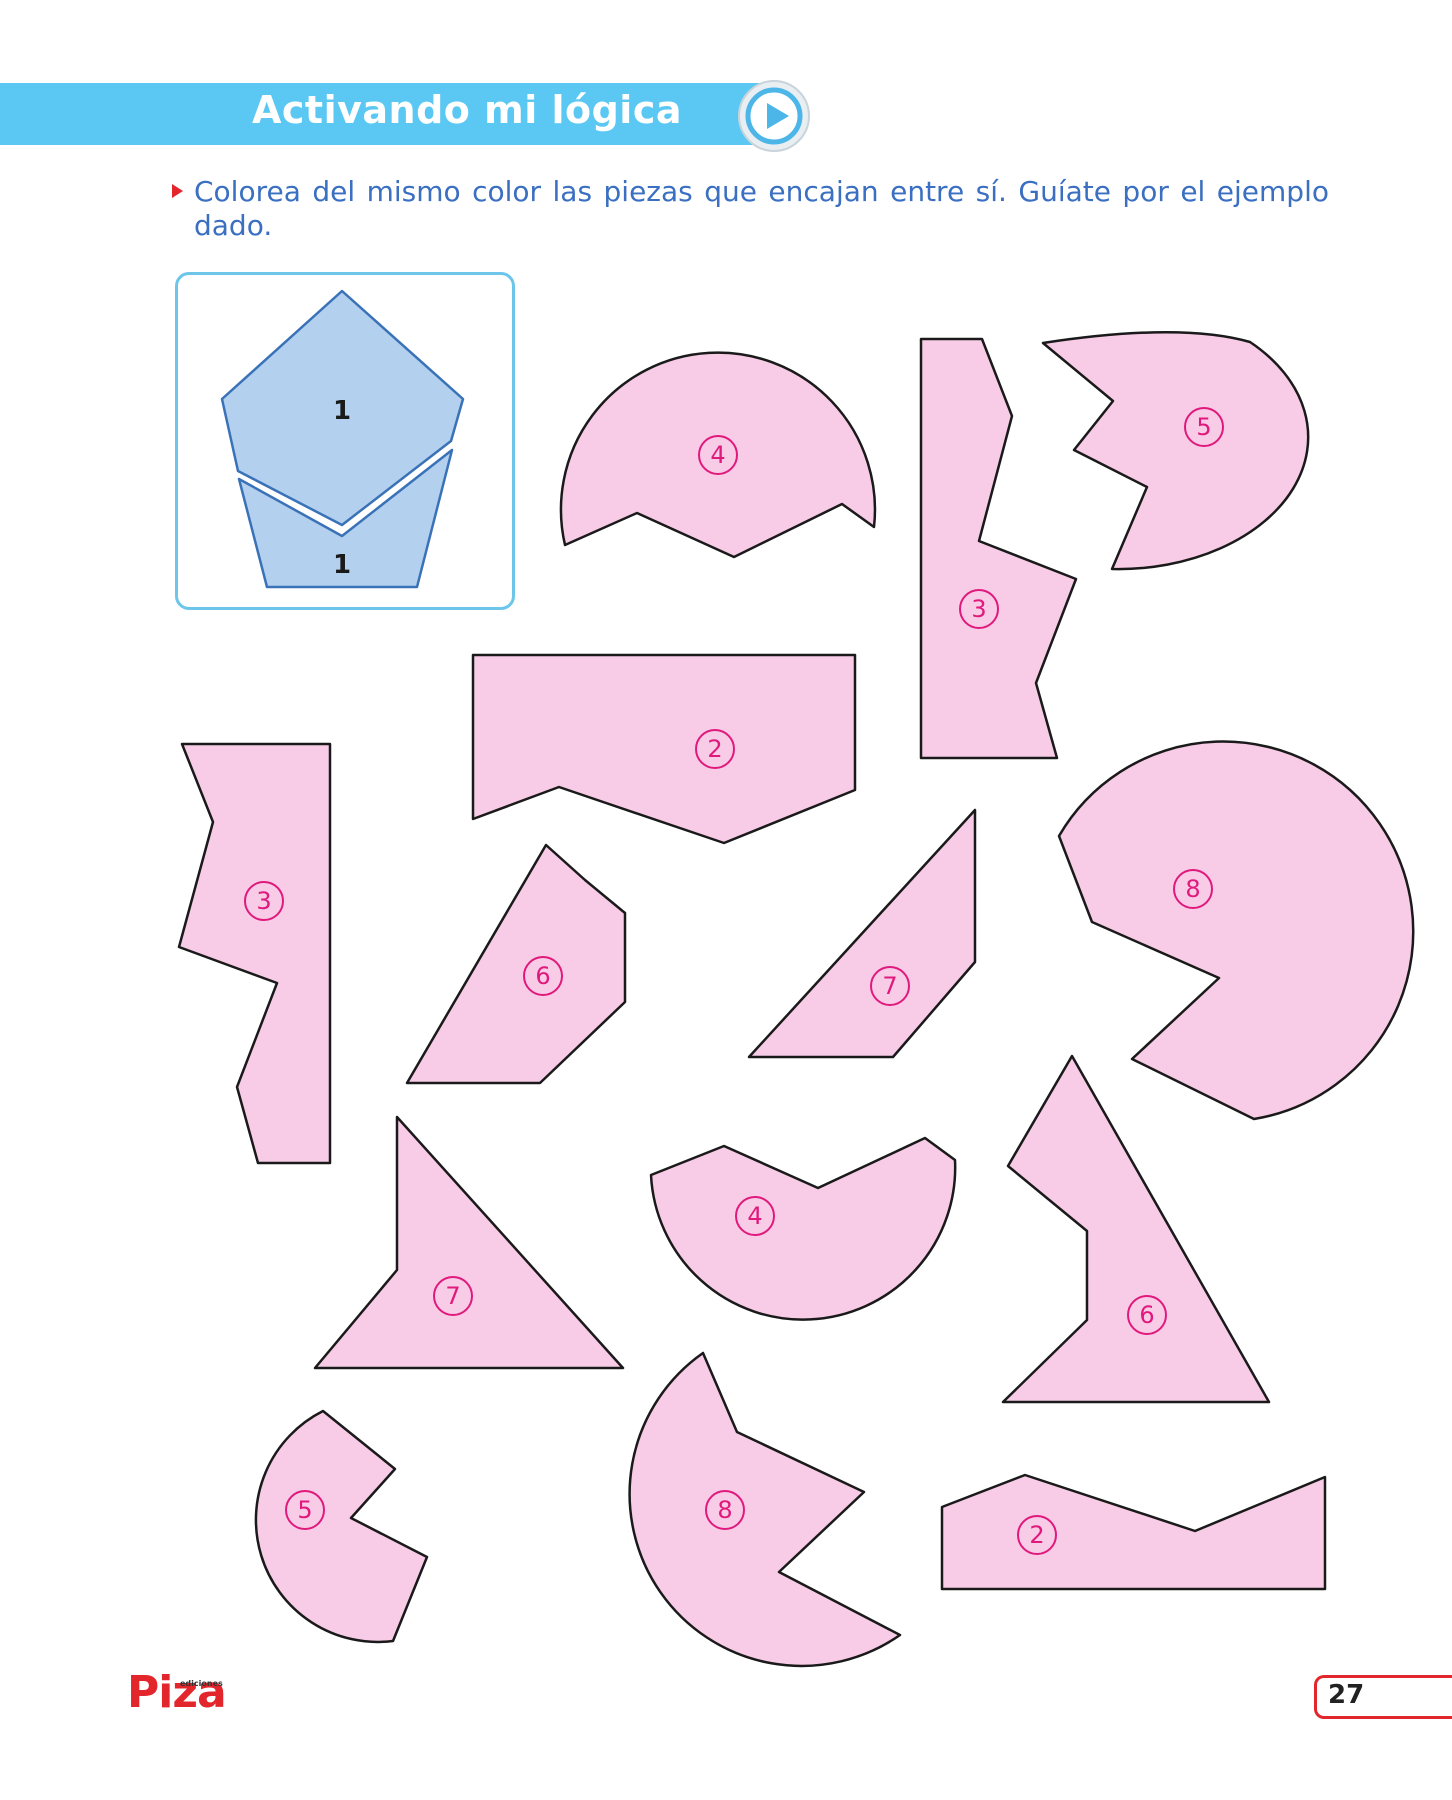  Describe the element at coordinates (201, 1683) in the screenshot. I see `publisher-logo-small: ediciones` at that location.